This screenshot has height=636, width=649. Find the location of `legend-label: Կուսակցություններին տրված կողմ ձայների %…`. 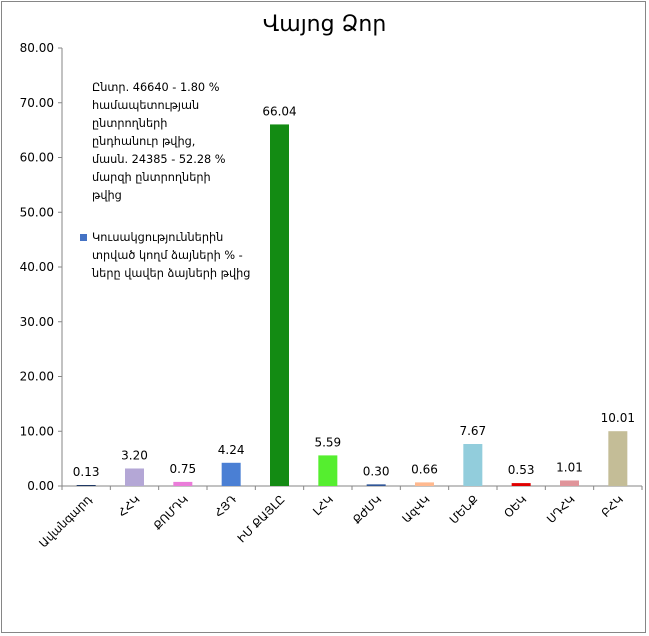

legend-label: Կուսակցություններին տրված կողմ ձայների %… is located at coordinates (171, 255).